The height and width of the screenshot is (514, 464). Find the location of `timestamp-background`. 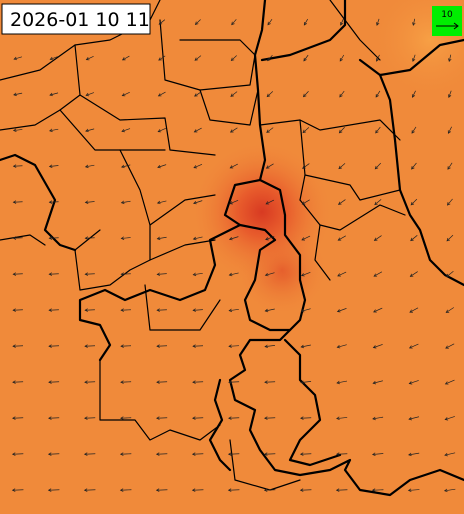

timestamp-background is located at coordinates (76, 19).